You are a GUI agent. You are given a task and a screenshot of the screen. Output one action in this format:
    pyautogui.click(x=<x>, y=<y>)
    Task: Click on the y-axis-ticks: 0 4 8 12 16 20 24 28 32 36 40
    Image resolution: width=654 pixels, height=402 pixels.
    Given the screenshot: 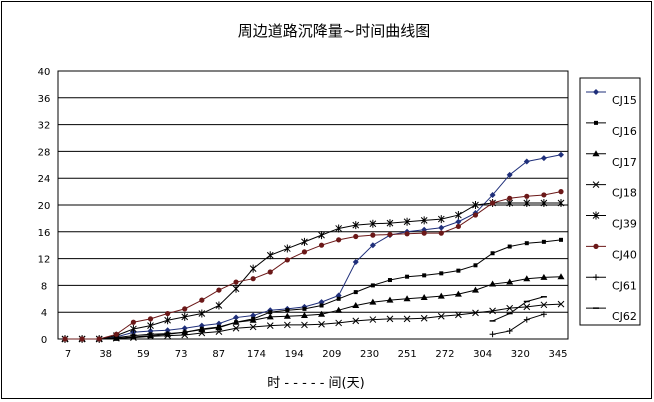 What is the action you would take?
    pyautogui.click(x=44, y=206)
    